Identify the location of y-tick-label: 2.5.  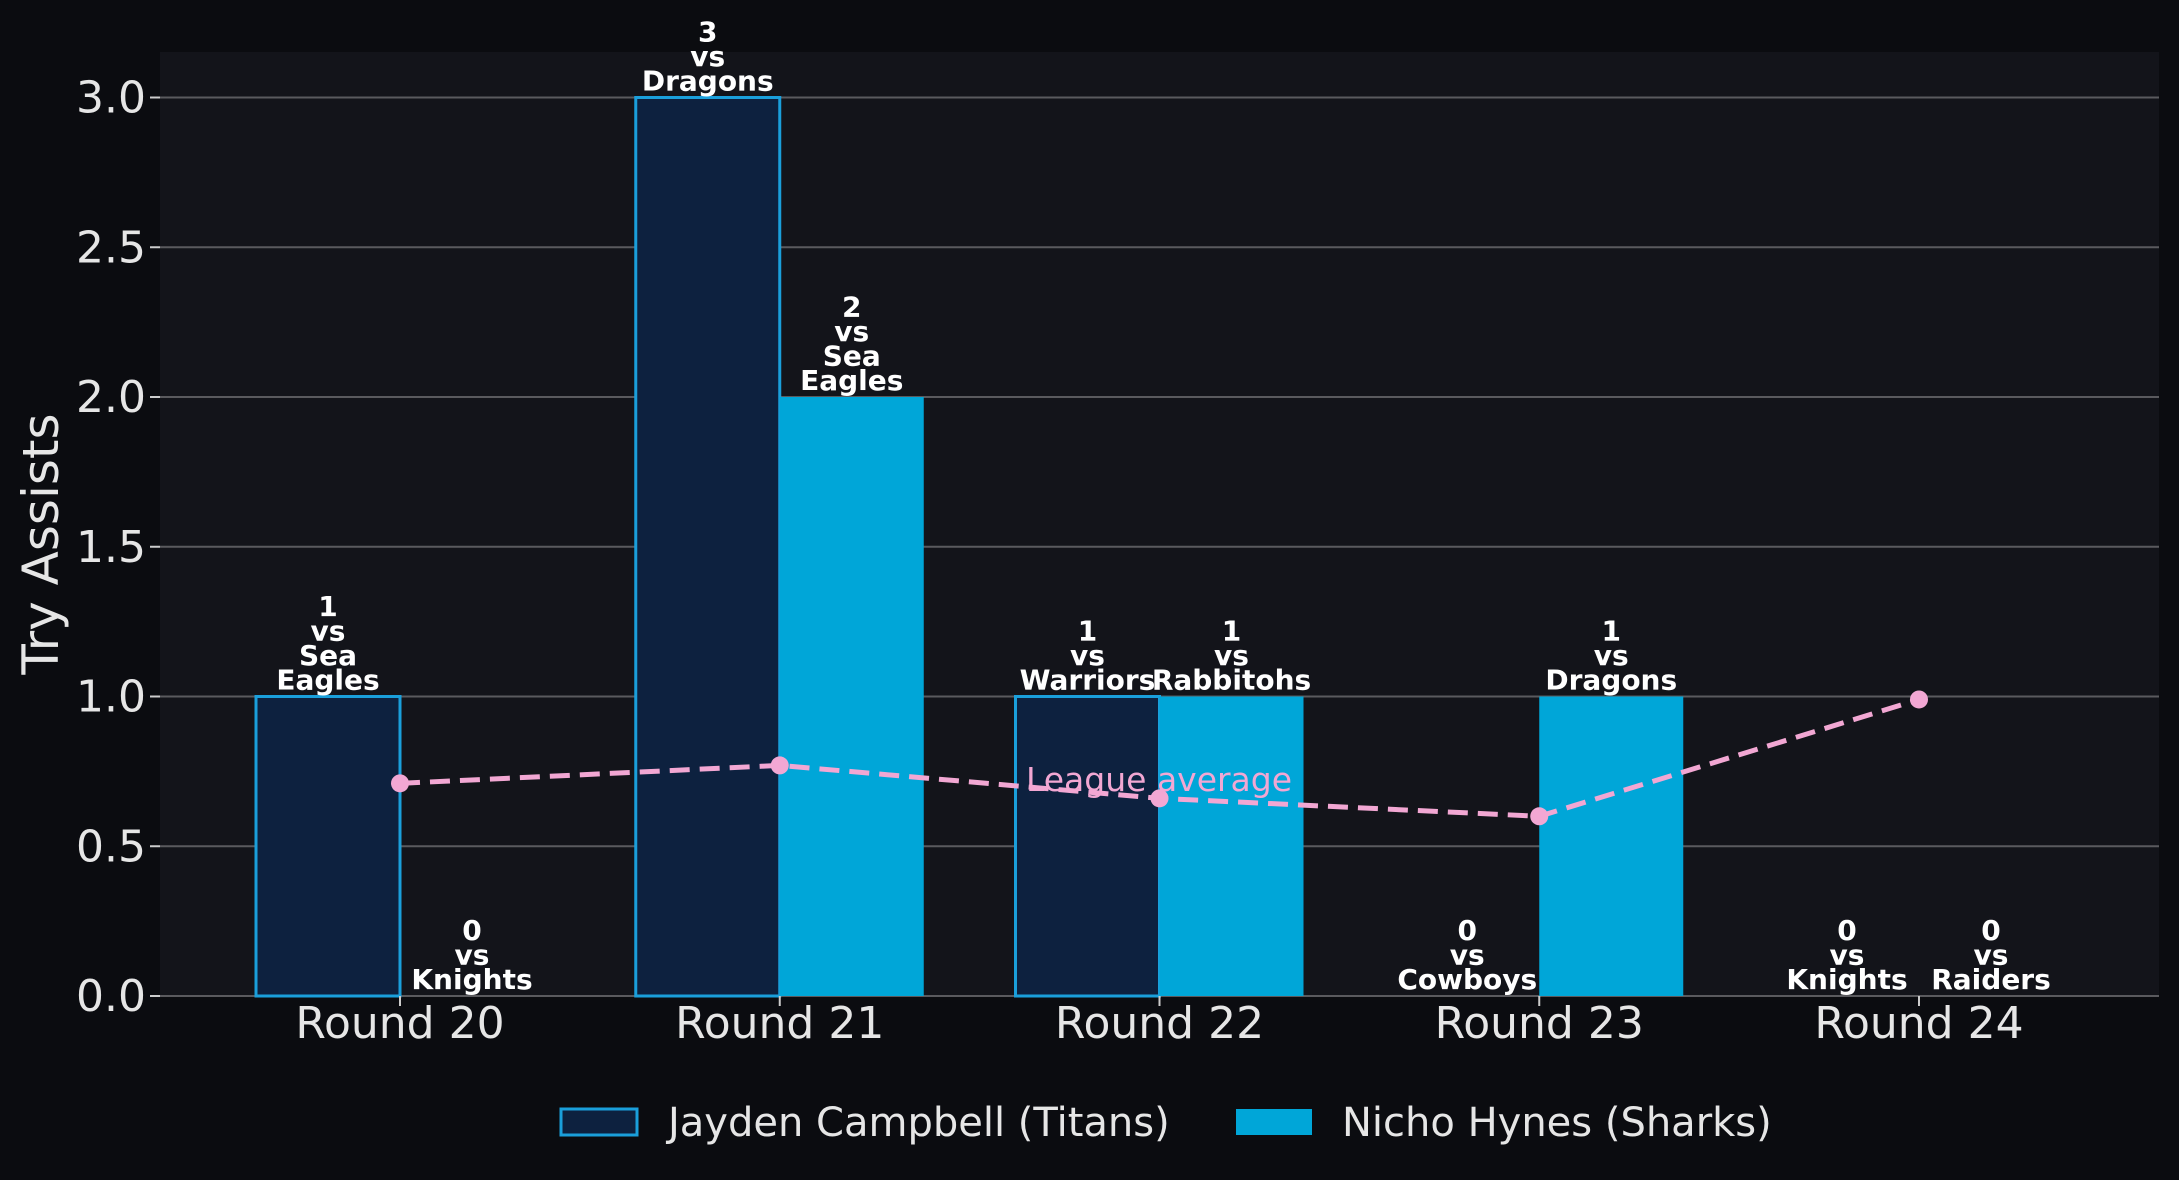
(111, 247).